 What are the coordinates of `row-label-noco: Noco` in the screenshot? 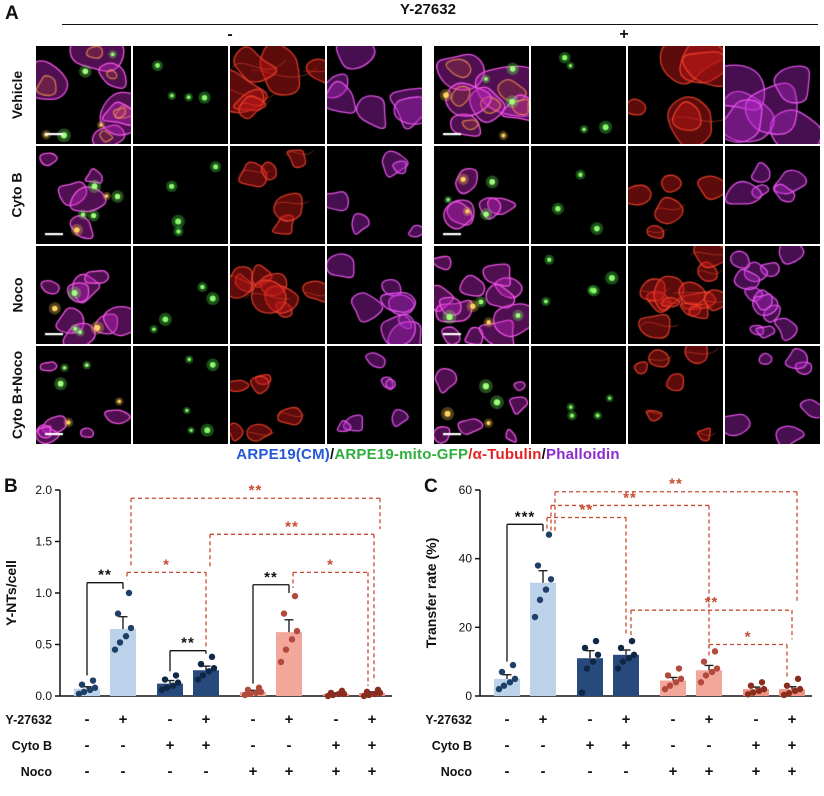 It's located at (17, 295).